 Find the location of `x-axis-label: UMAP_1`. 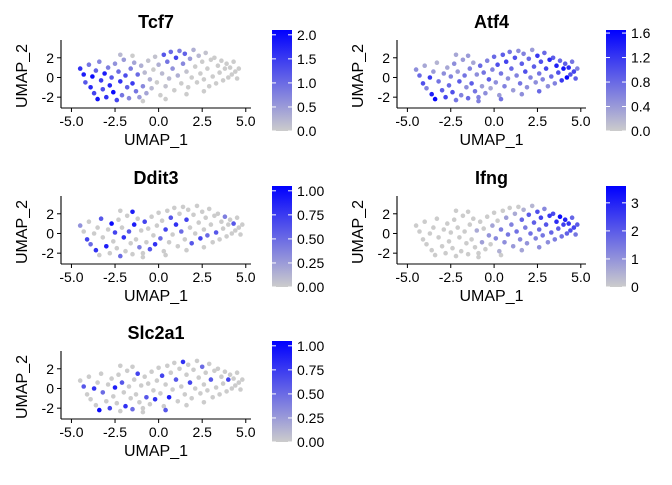

x-axis-label: UMAP_1 is located at coordinates (156, 140).